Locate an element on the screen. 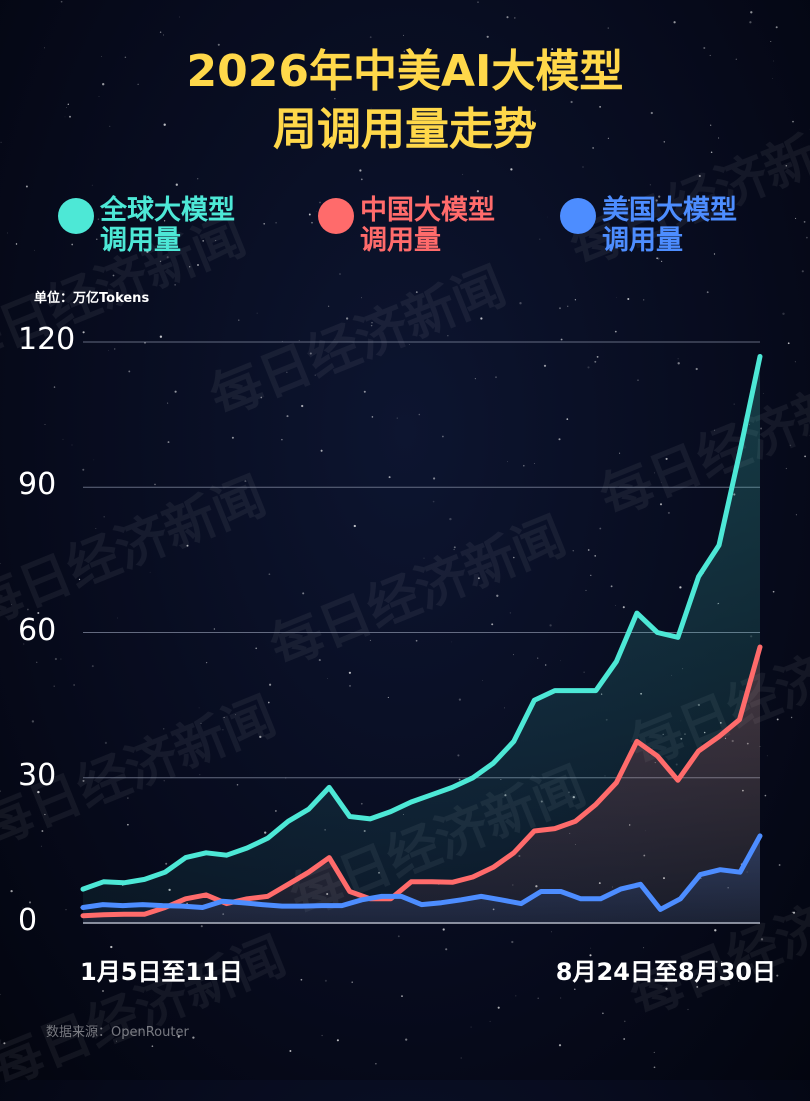 This screenshot has height=1101, width=810. y-tick-label: 120 is located at coordinates (48, 339).